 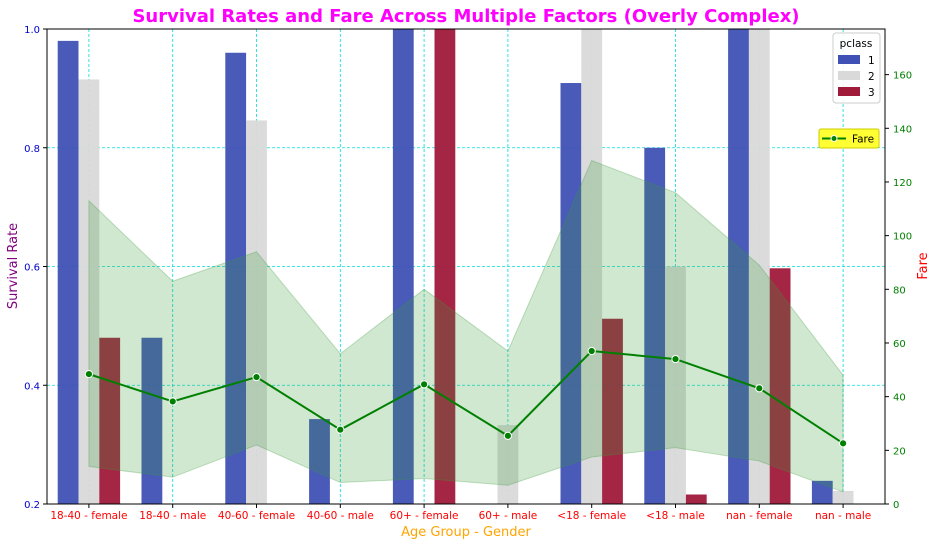 I want to click on x-tick-label: 60+ - male, so click(x=508, y=516).